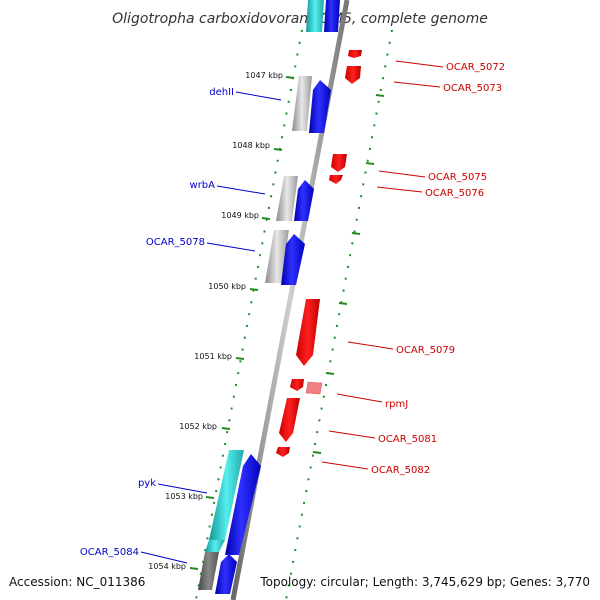  What do you see at coordinates (475, 67) in the screenshot?
I see `gene-label-OCAR_5072: OCAR_5072` at bounding box center [475, 67].